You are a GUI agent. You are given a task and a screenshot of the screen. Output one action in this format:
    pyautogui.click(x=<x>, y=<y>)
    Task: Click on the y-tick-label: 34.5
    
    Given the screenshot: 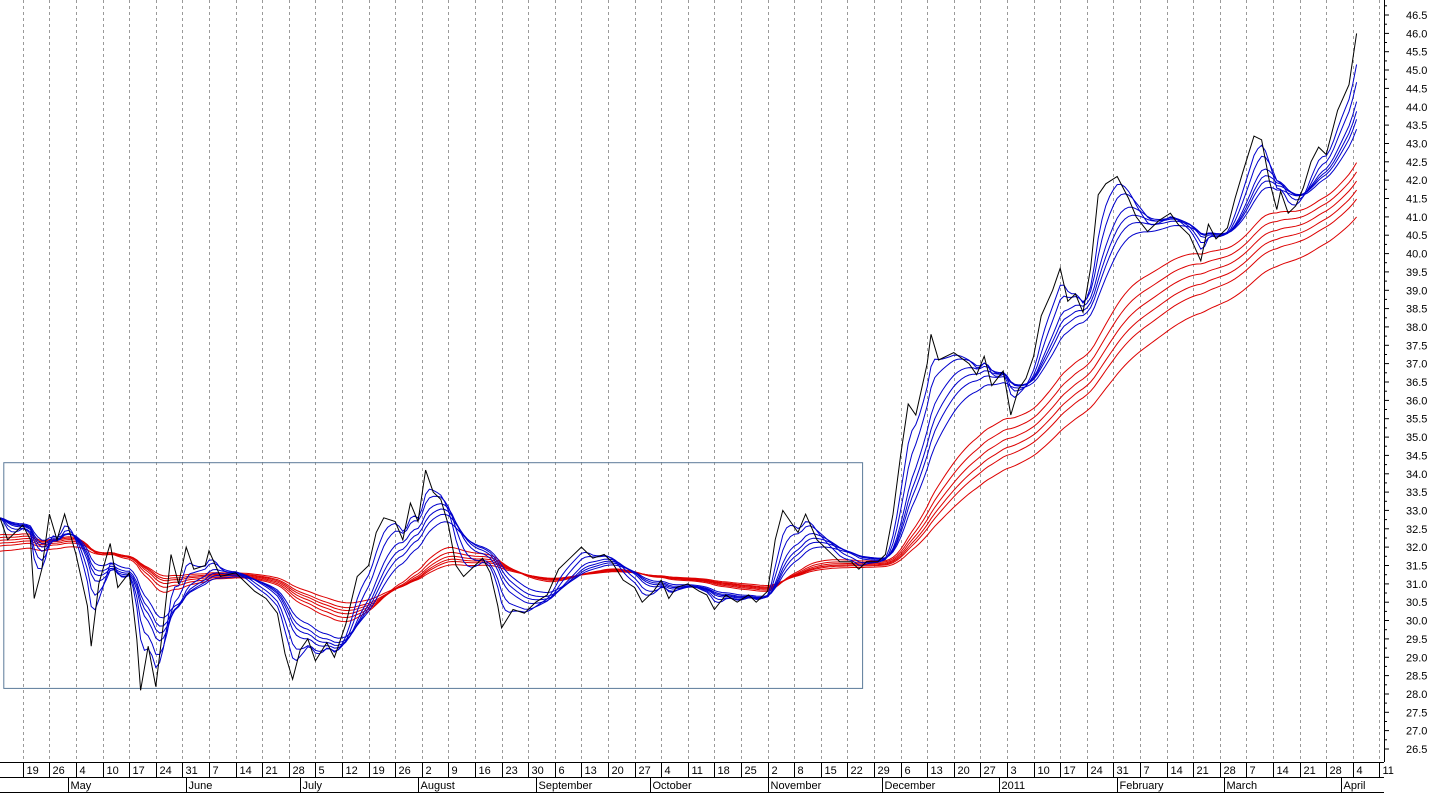 What is the action you would take?
    pyautogui.click(x=1416, y=456)
    